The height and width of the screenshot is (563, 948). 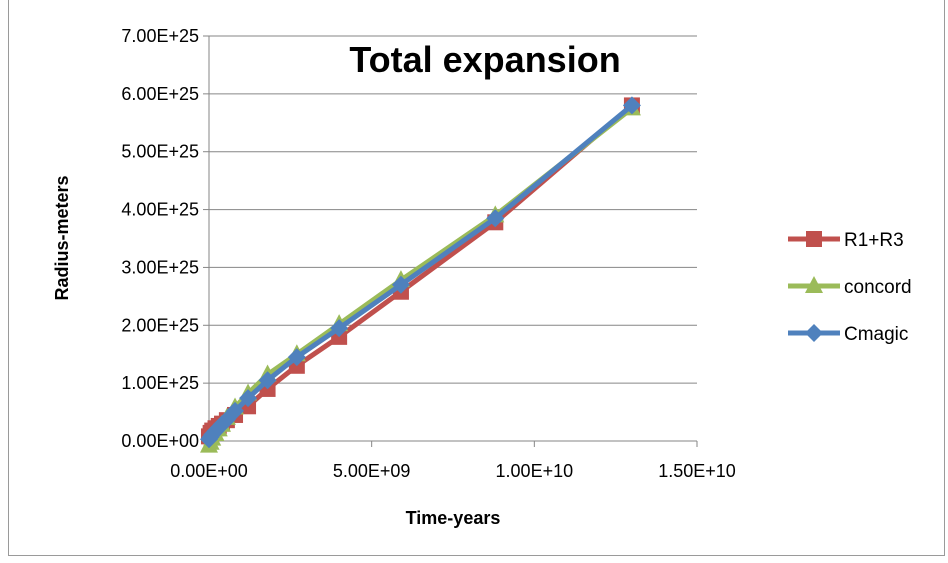 I want to click on y-tick-label: 5.00E+25, so click(x=160, y=152).